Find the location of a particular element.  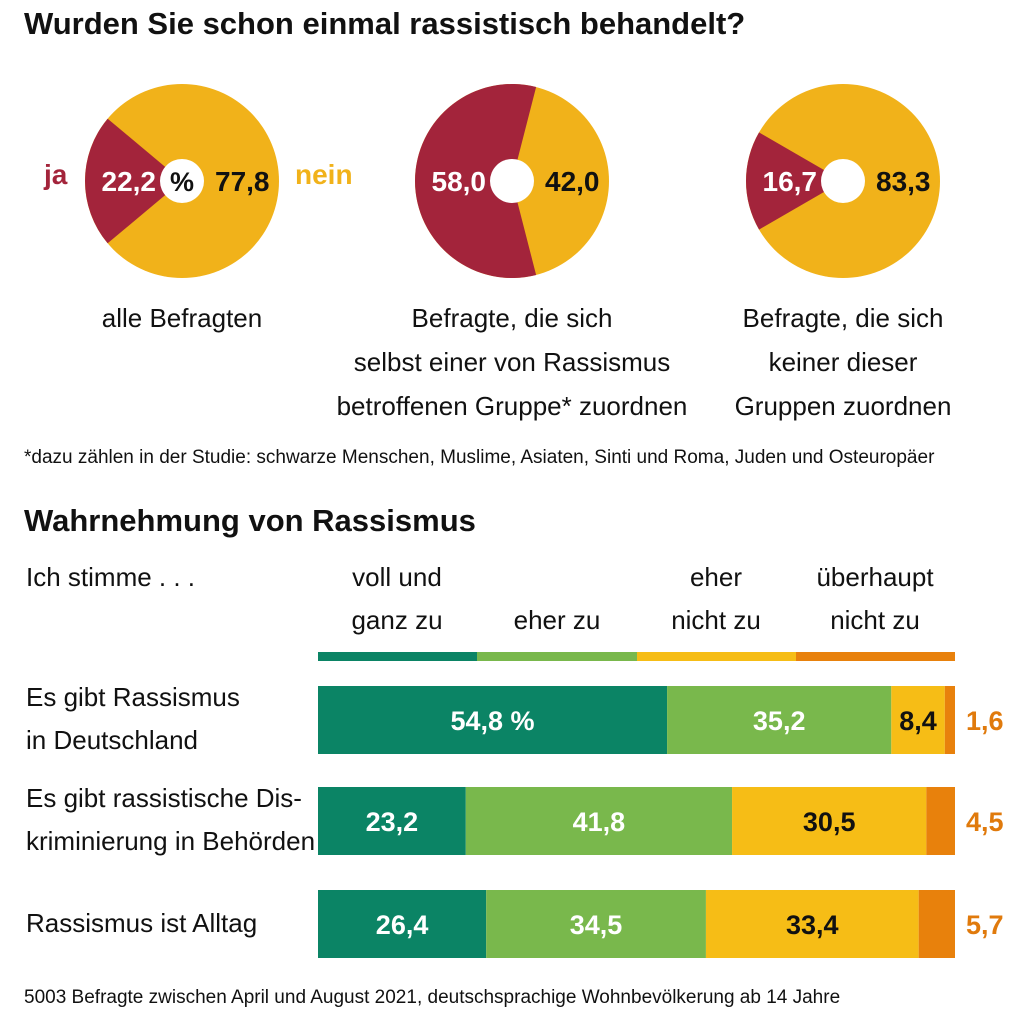

bar-label-voll: 23,2 is located at coordinates (392, 822).